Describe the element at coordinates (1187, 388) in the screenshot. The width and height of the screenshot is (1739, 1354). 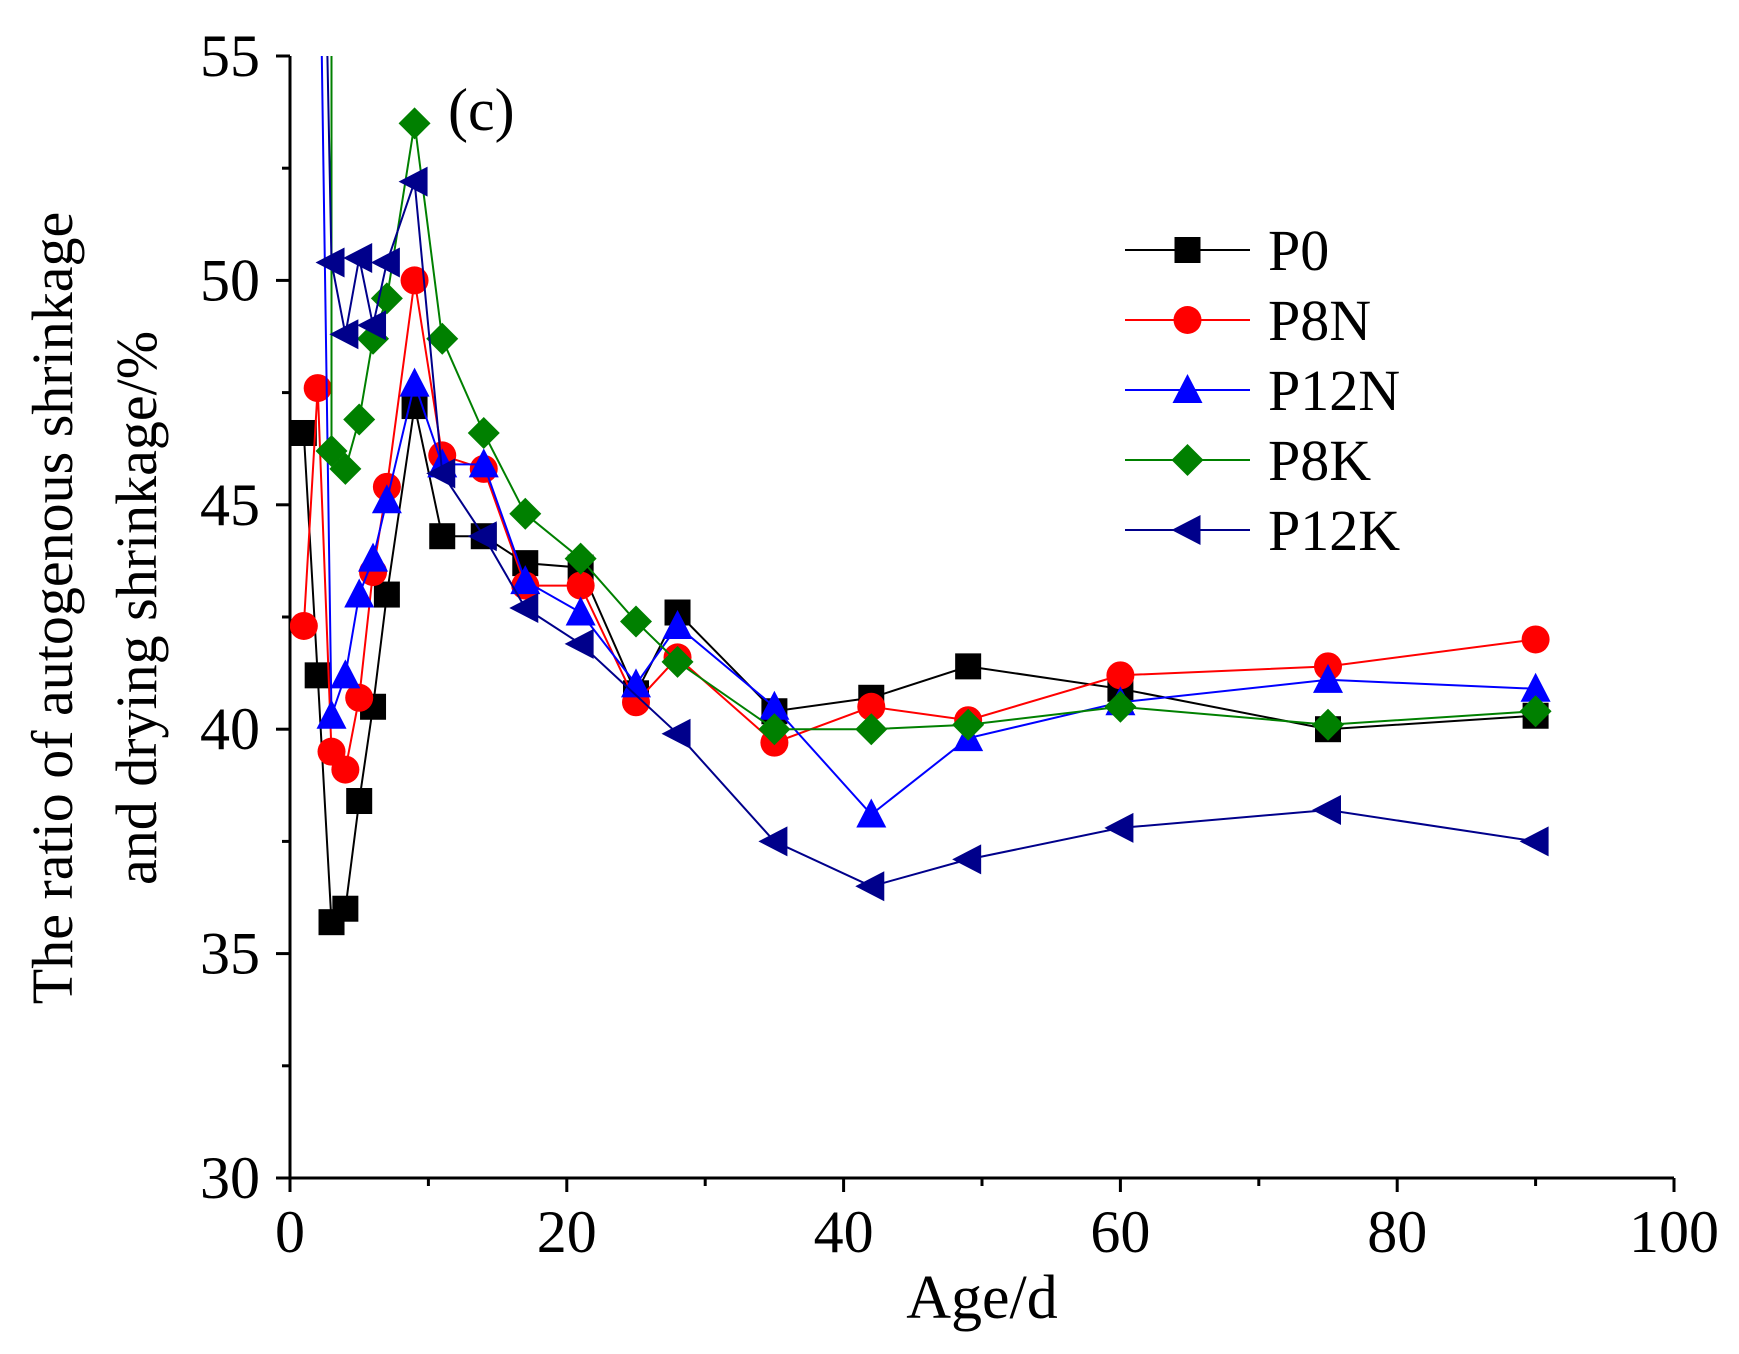
I see `legend-marker-p12n` at that location.